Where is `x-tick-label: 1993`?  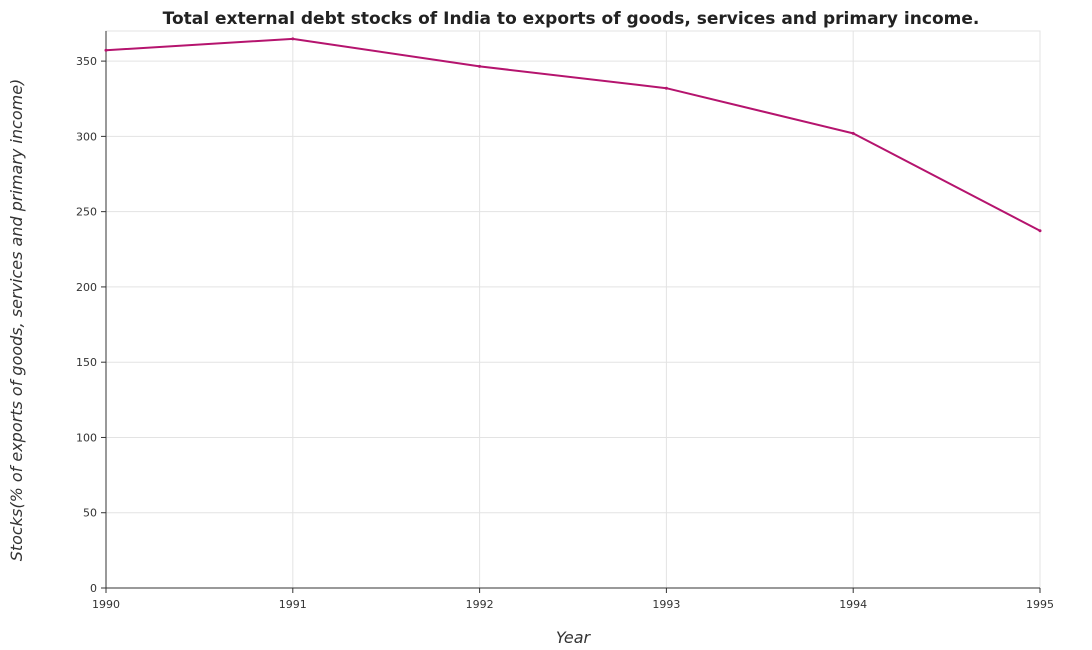 x-tick-label: 1993 is located at coordinates (666, 604).